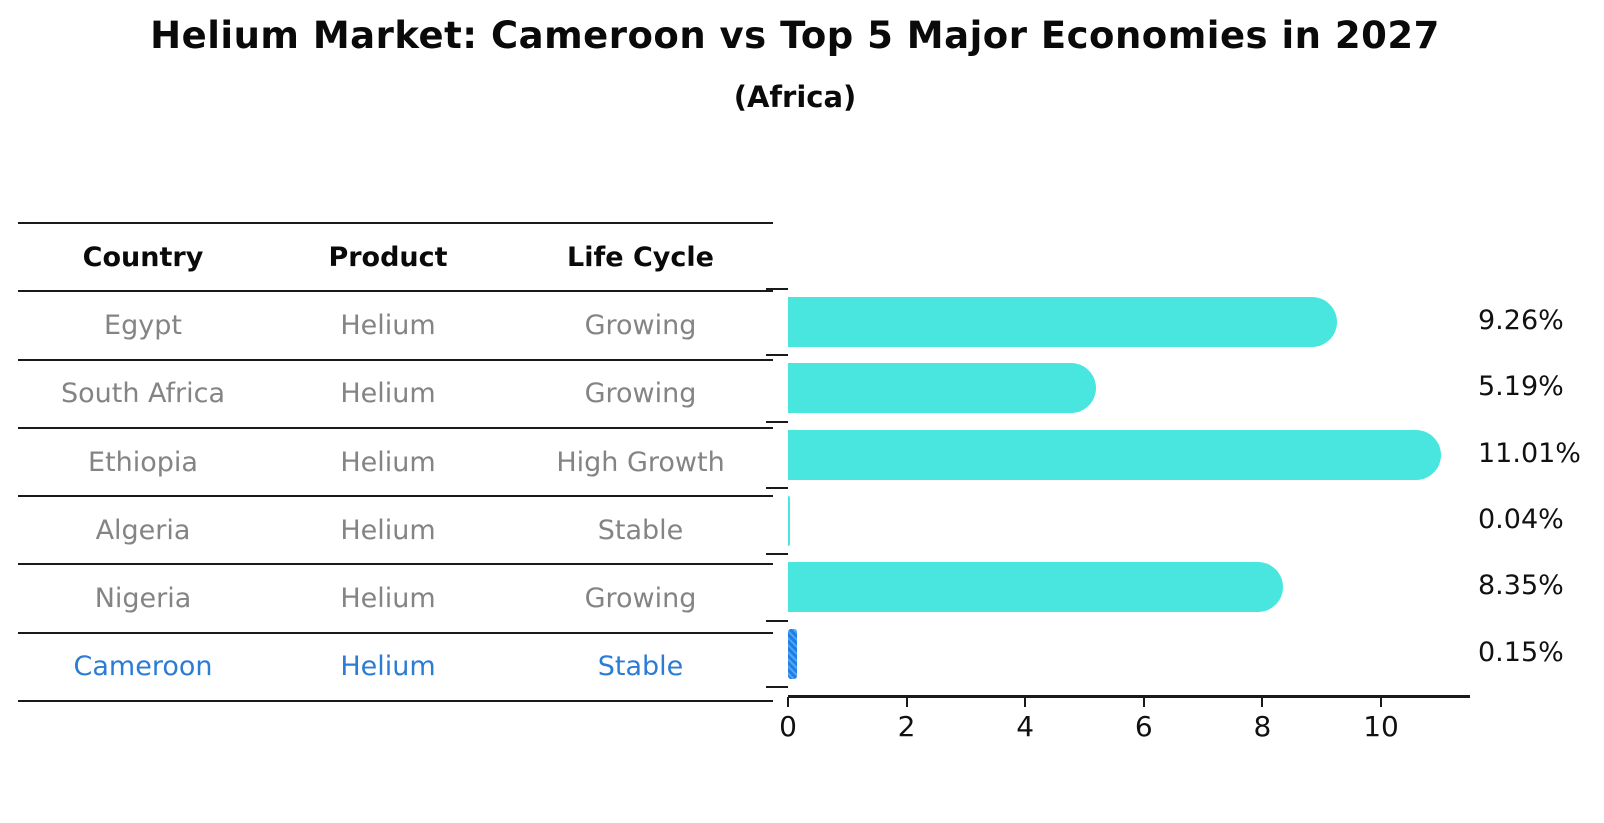 This screenshot has width=1604, height=823. I want to click on cell-country: Algeria, so click(143, 530).